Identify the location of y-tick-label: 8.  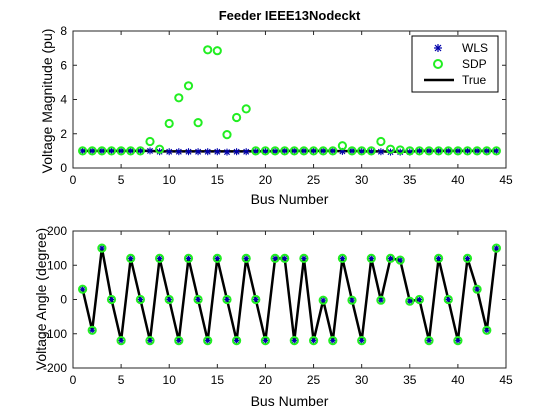
(63, 31).